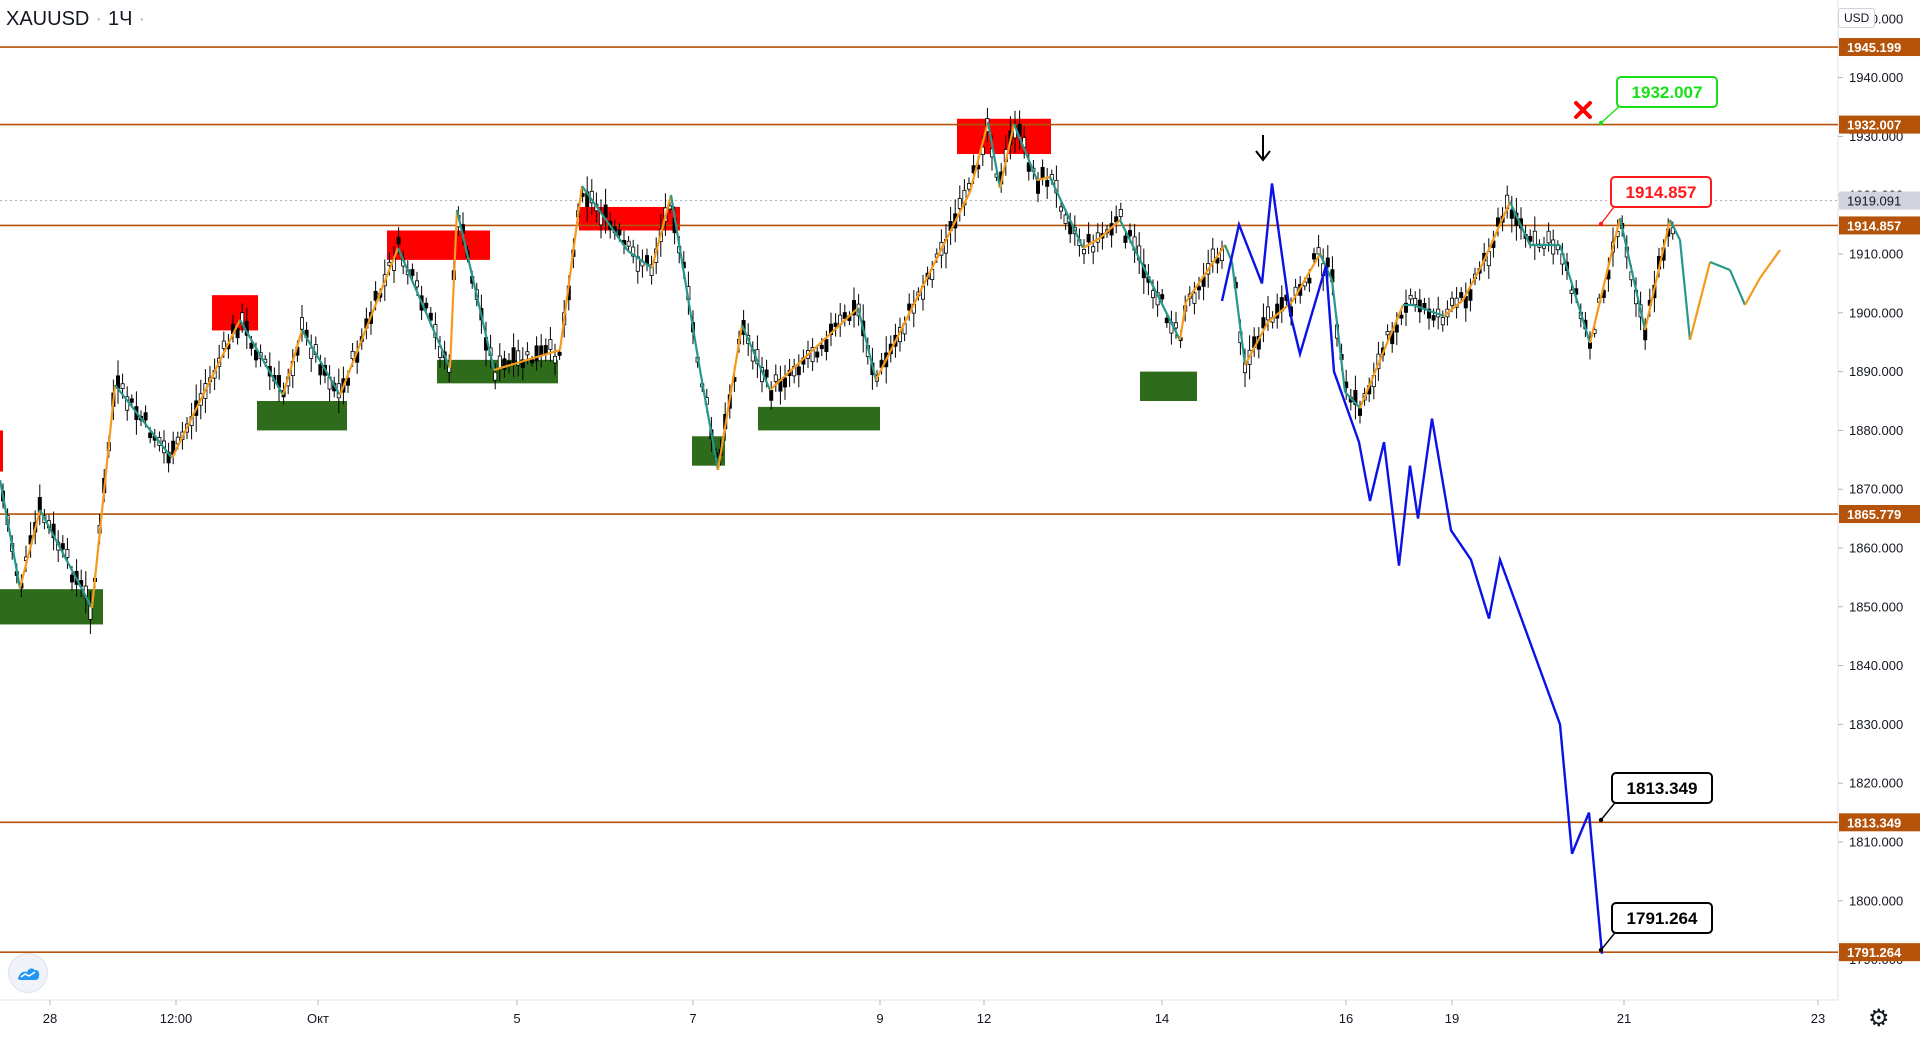  I want to click on price-tick-label: 1900.000, so click(1876, 312).